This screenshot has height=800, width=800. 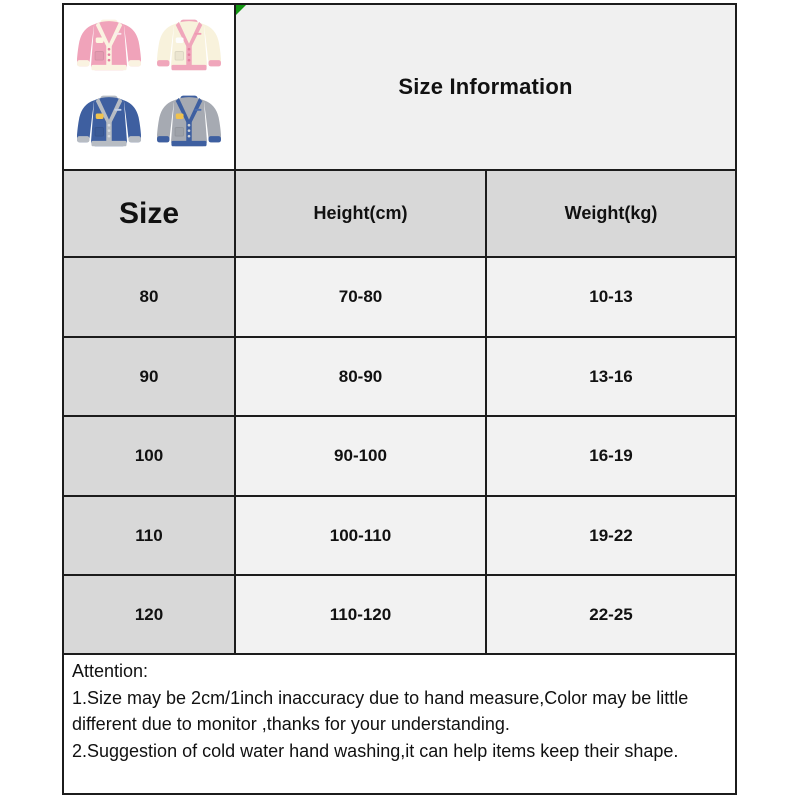 I want to click on column-header-size: Size, so click(x=150, y=214).